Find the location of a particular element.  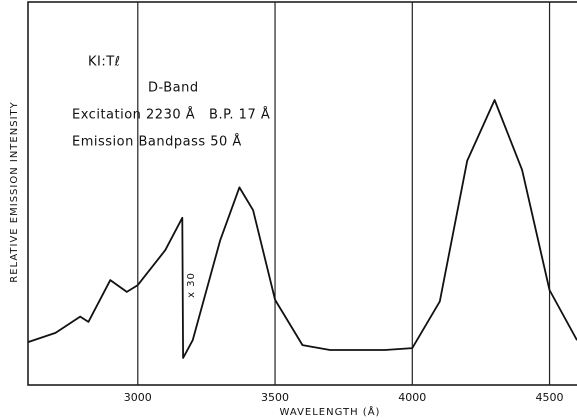

x-tick-label: 4000 is located at coordinates (412, 397).